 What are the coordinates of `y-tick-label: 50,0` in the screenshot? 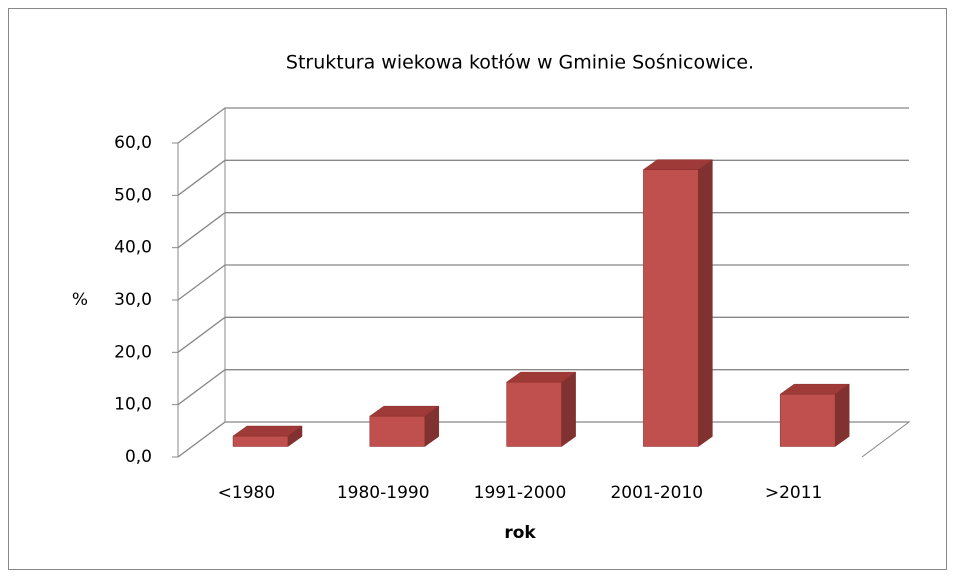 It's located at (133, 195).